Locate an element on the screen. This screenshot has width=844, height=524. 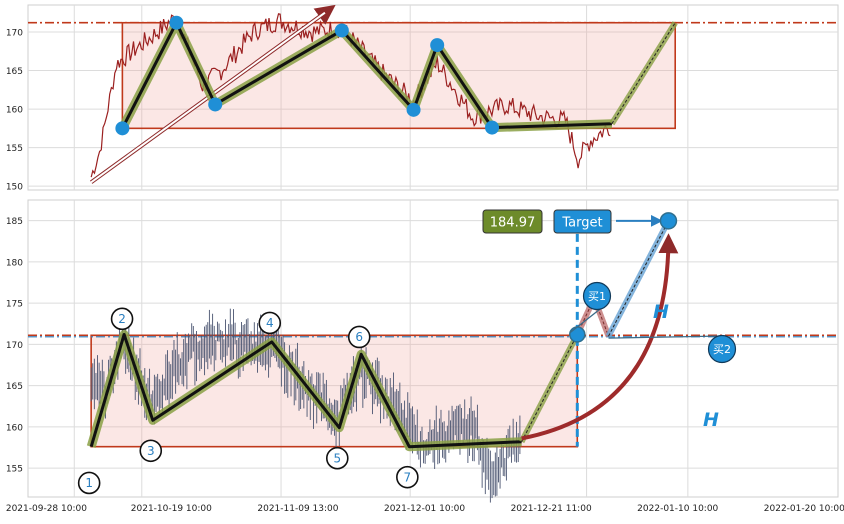
height-label-lower: H is located at coordinates (711, 420).